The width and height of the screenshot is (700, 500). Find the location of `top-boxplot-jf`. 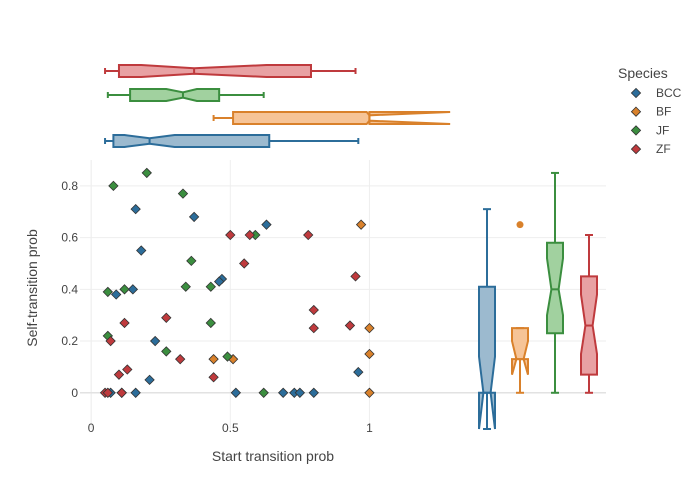

top-boxplot-jf is located at coordinates (185, 95).